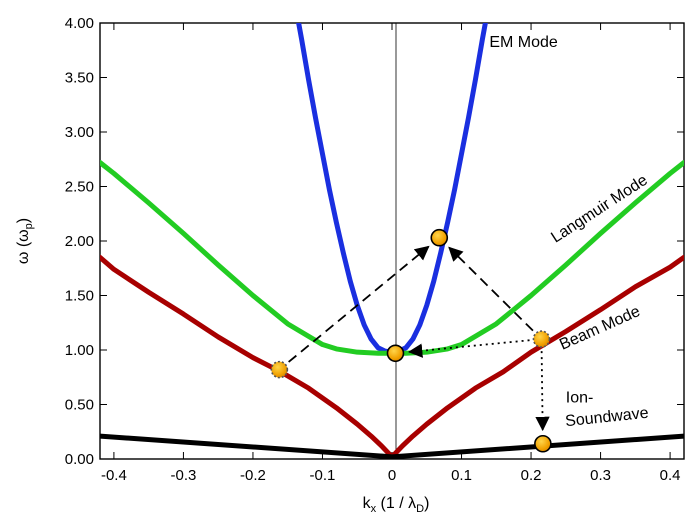 Image resolution: width=694 pixels, height=517 pixels. What do you see at coordinates (461, 475) in the screenshot?
I see `x-tick-label: 0.1` at bounding box center [461, 475].